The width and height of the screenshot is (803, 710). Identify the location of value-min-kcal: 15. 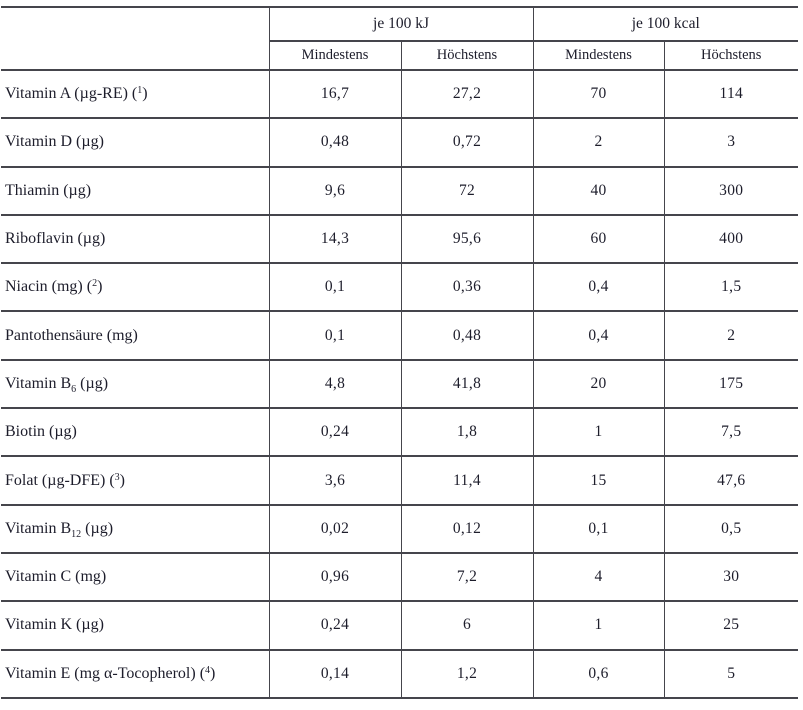
(598, 480).